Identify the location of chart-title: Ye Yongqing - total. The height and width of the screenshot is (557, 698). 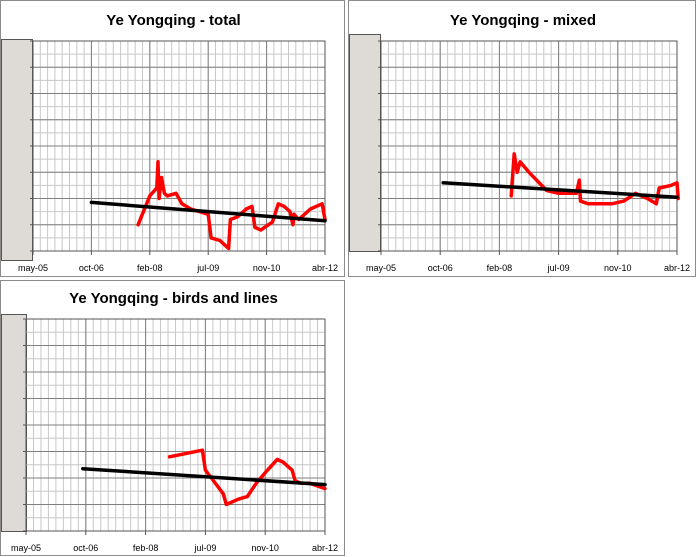
(173, 20).